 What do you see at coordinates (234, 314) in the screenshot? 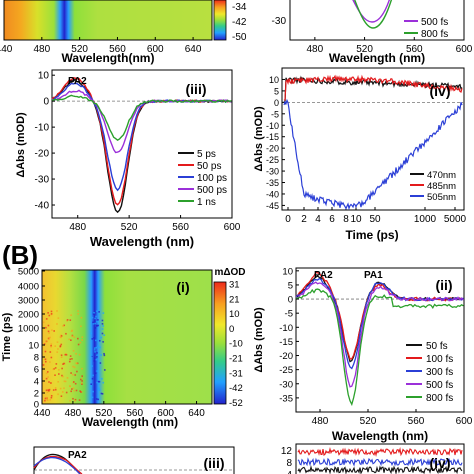
I see `B-i-cbtick-2: 10` at bounding box center [234, 314].